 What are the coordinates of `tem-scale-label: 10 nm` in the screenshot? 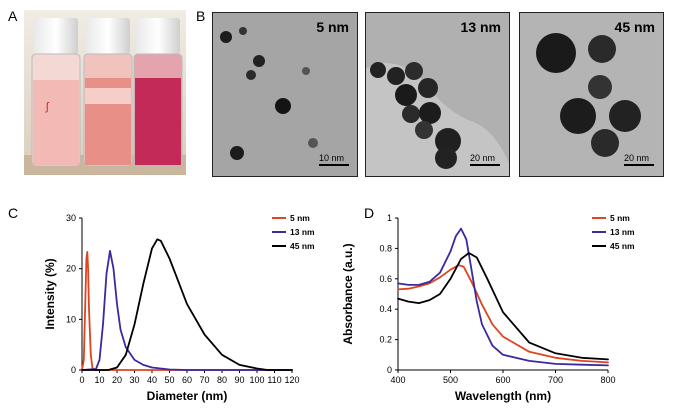 It's located at (332, 158).